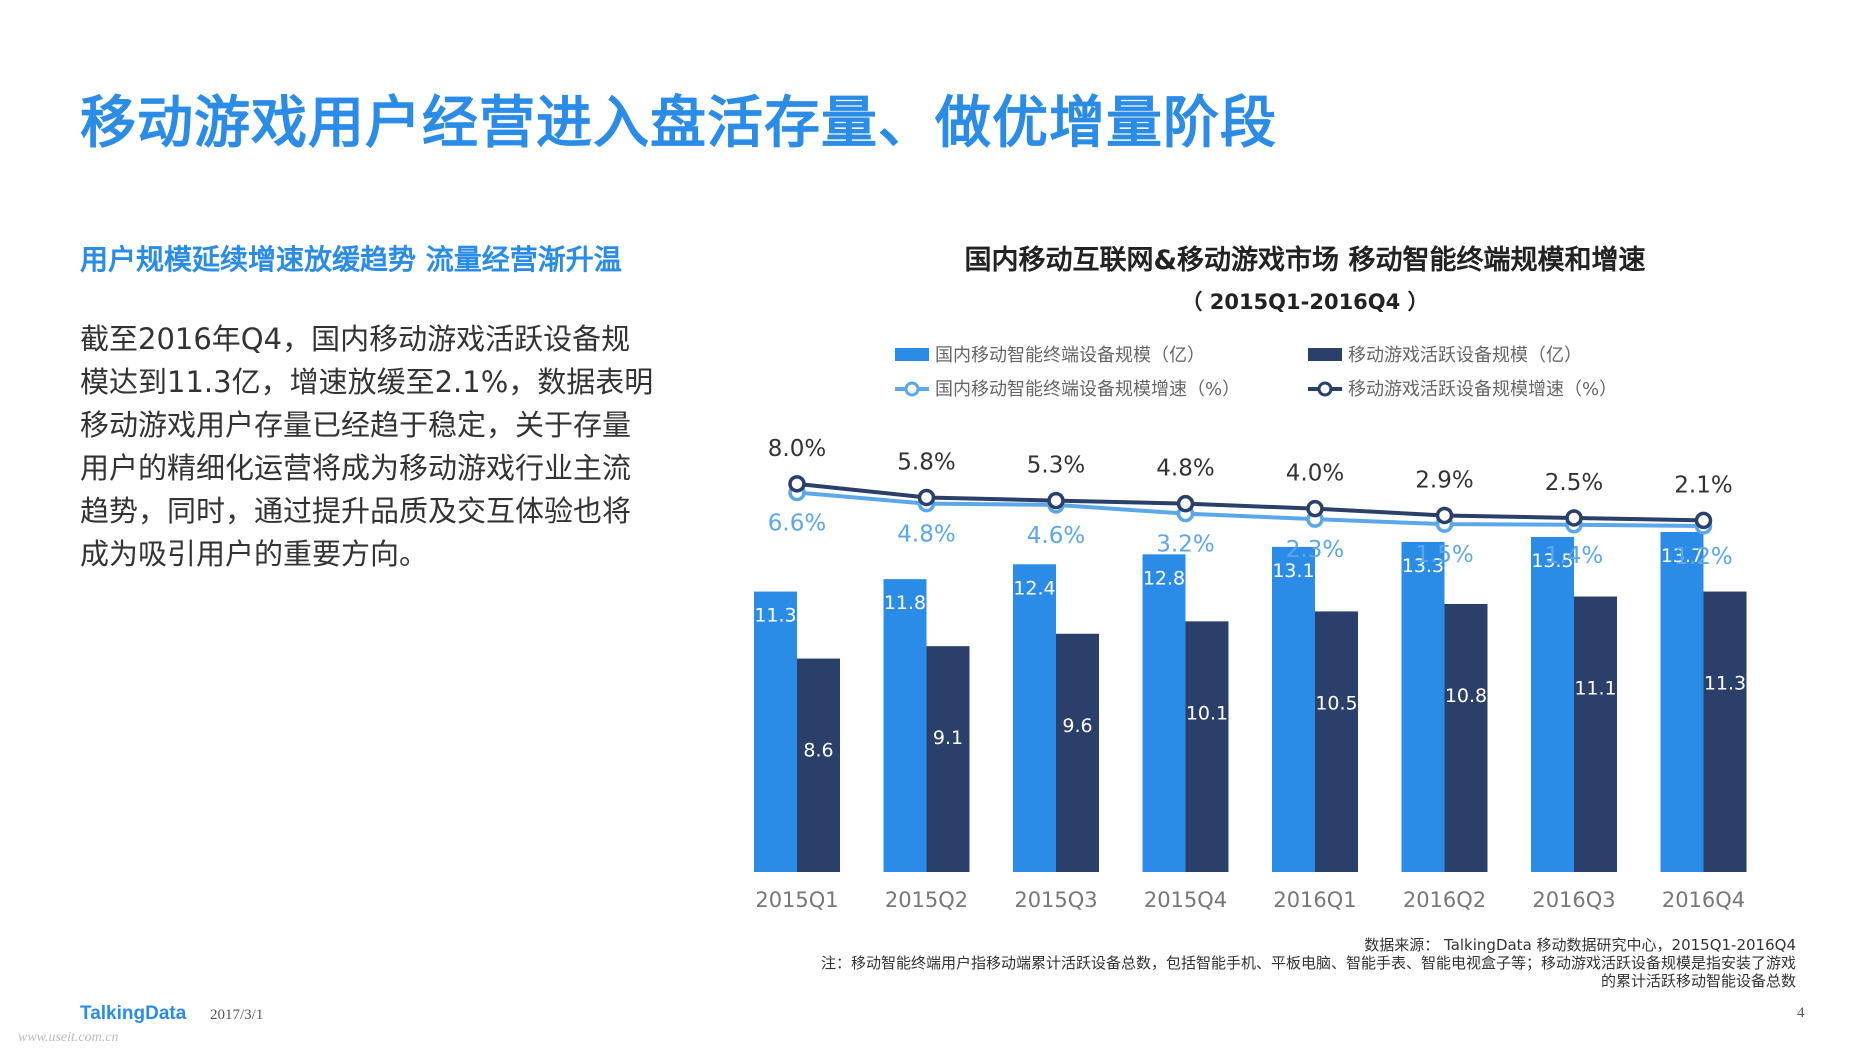 The width and height of the screenshot is (1876, 1054). What do you see at coordinates (1314, 900) in the screenshot?
I see `x-tick-label-4: 2016Q1` at bounding box center [1314, 900].